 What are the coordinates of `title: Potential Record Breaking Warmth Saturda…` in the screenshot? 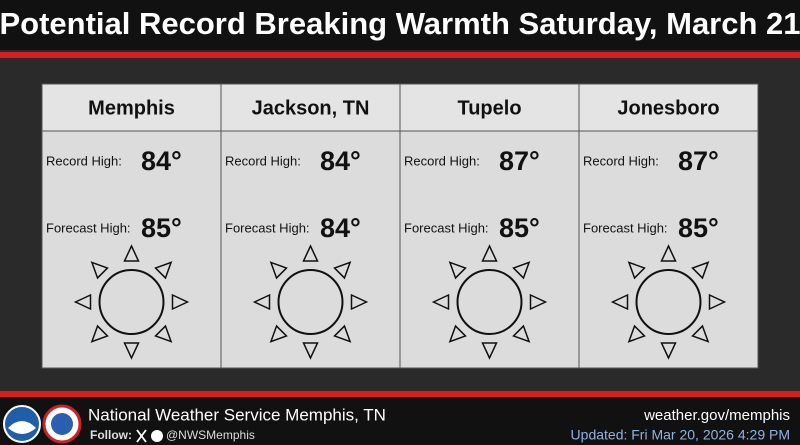 It's located at (400, 23).